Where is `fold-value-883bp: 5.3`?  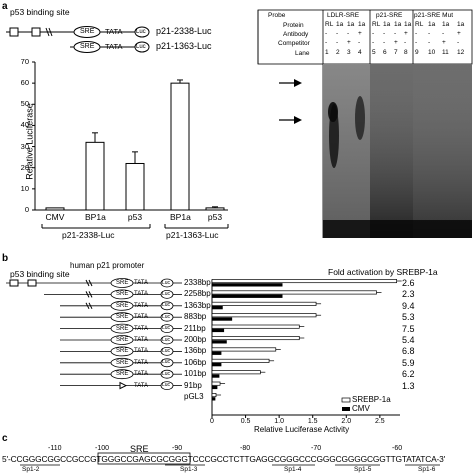
fold-value-883bp: 5.3 is located at coordinates (408, 317).